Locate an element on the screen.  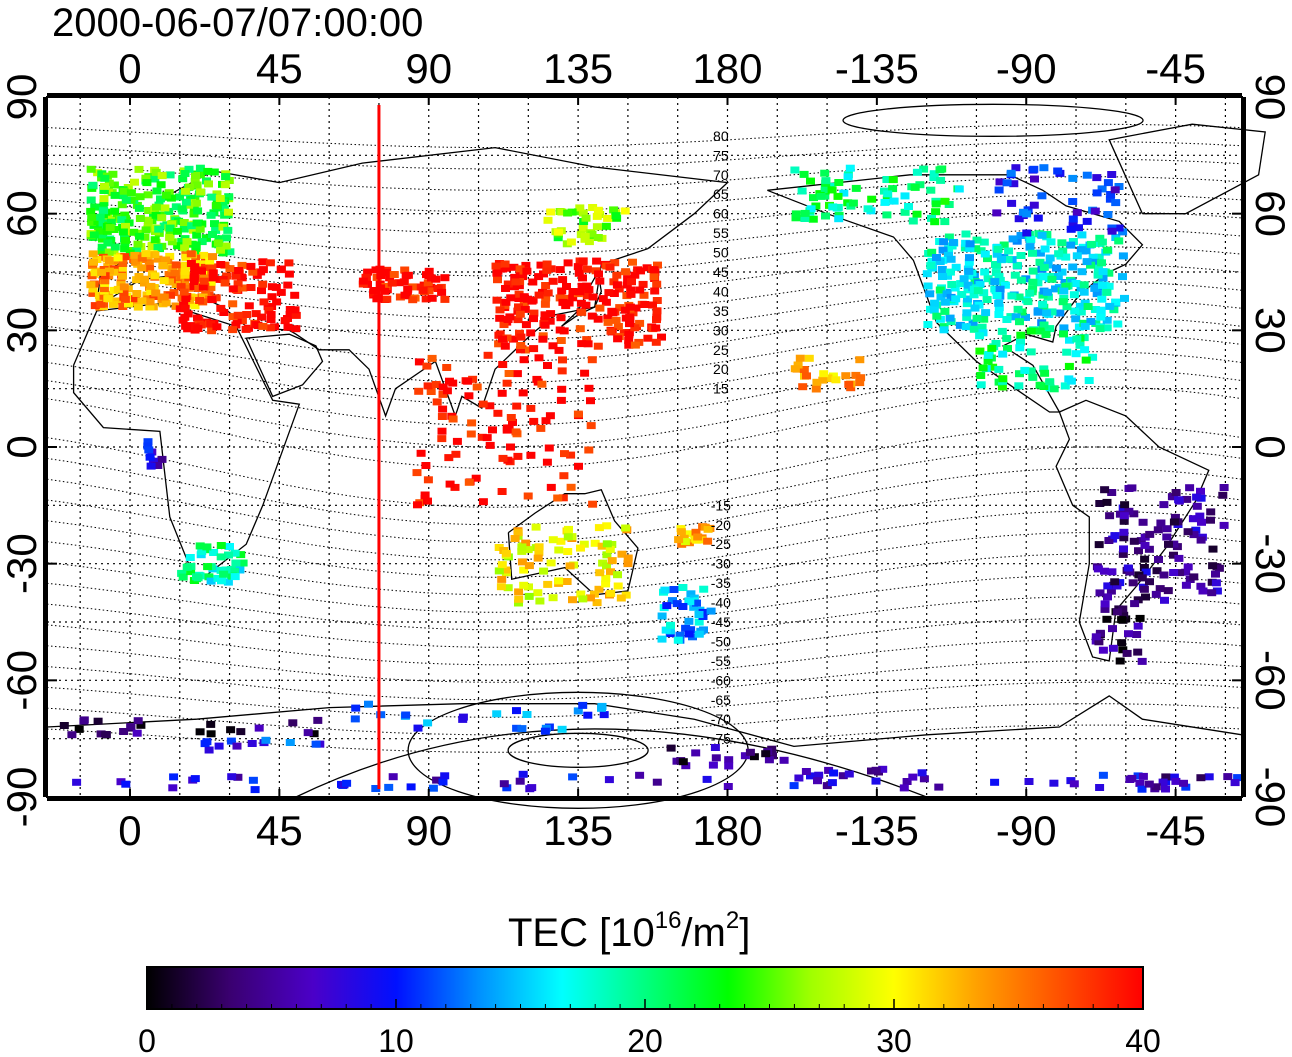
top-lon-label: -135 is located at coordinates (877, 68).